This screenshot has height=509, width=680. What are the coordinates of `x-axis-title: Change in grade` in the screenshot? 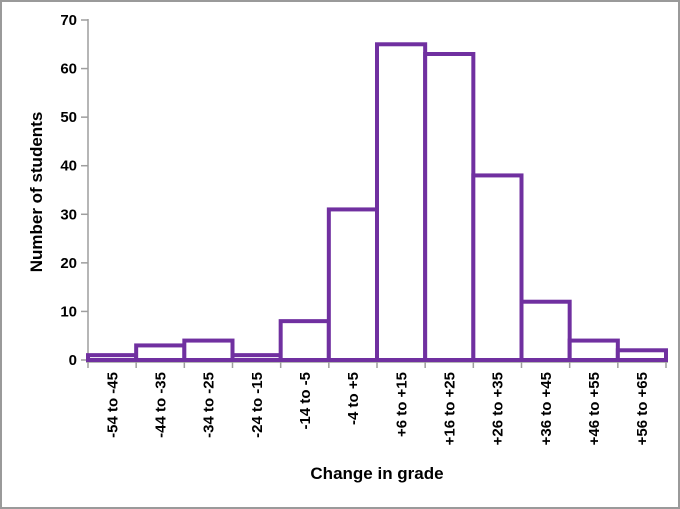 It's located at (376, 473).